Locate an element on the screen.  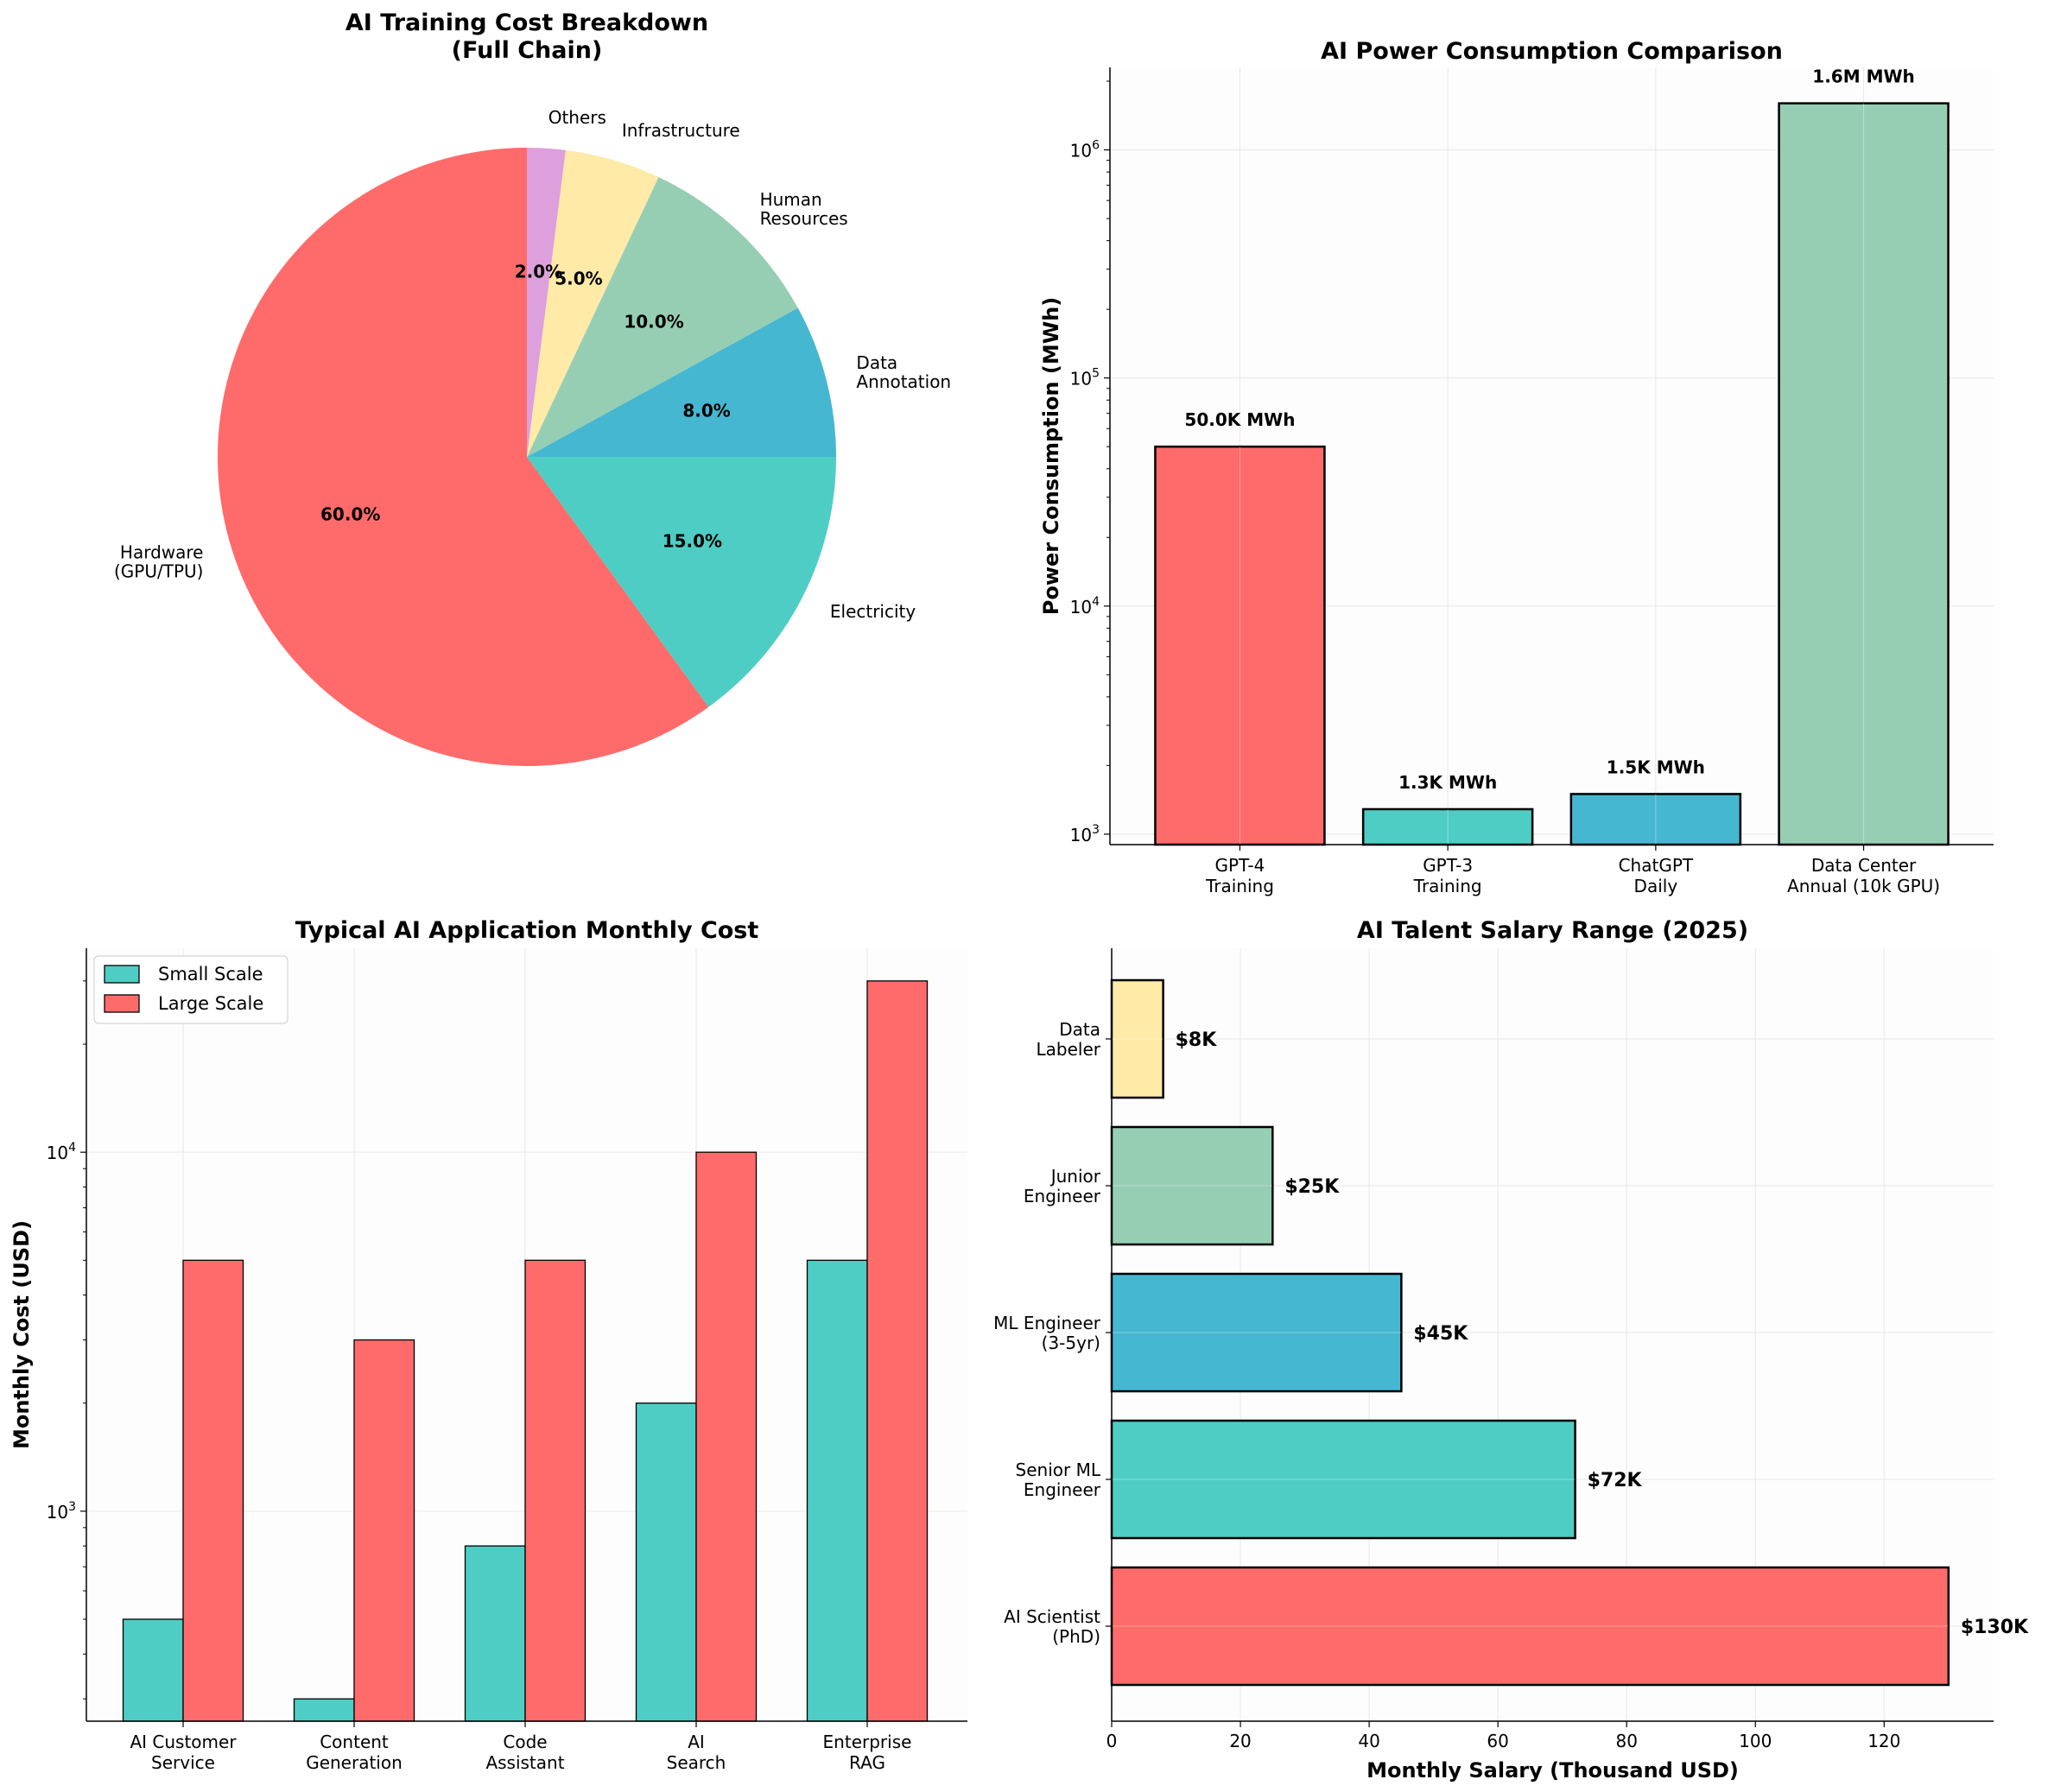
bar-value-label: $8K is located at coordinates (1197, 1040).